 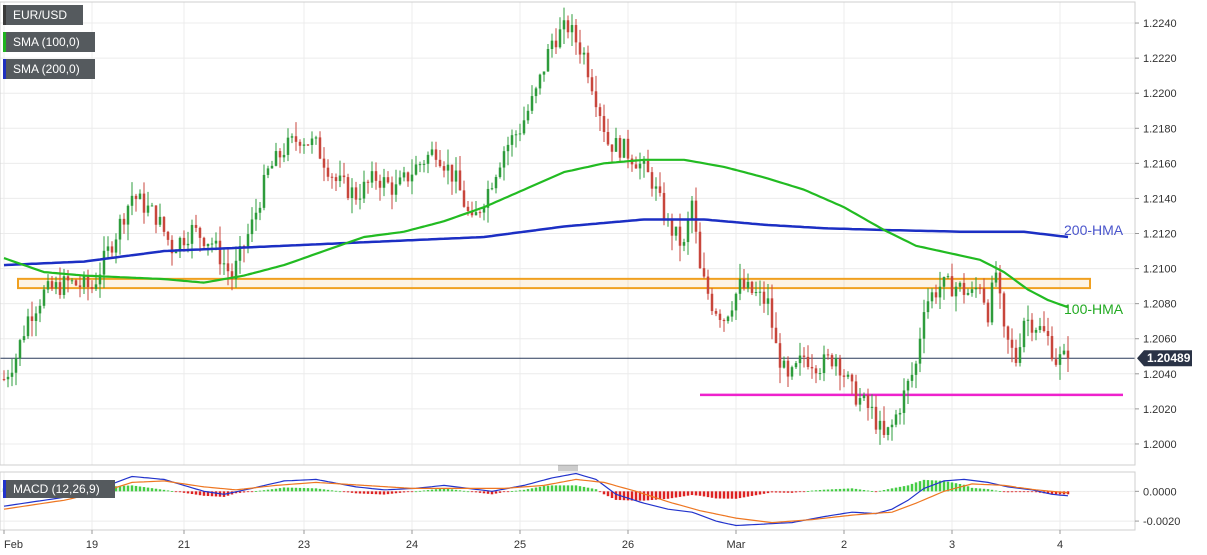 I want to click on macd-legend-swatch, so click(x=4, y=489).